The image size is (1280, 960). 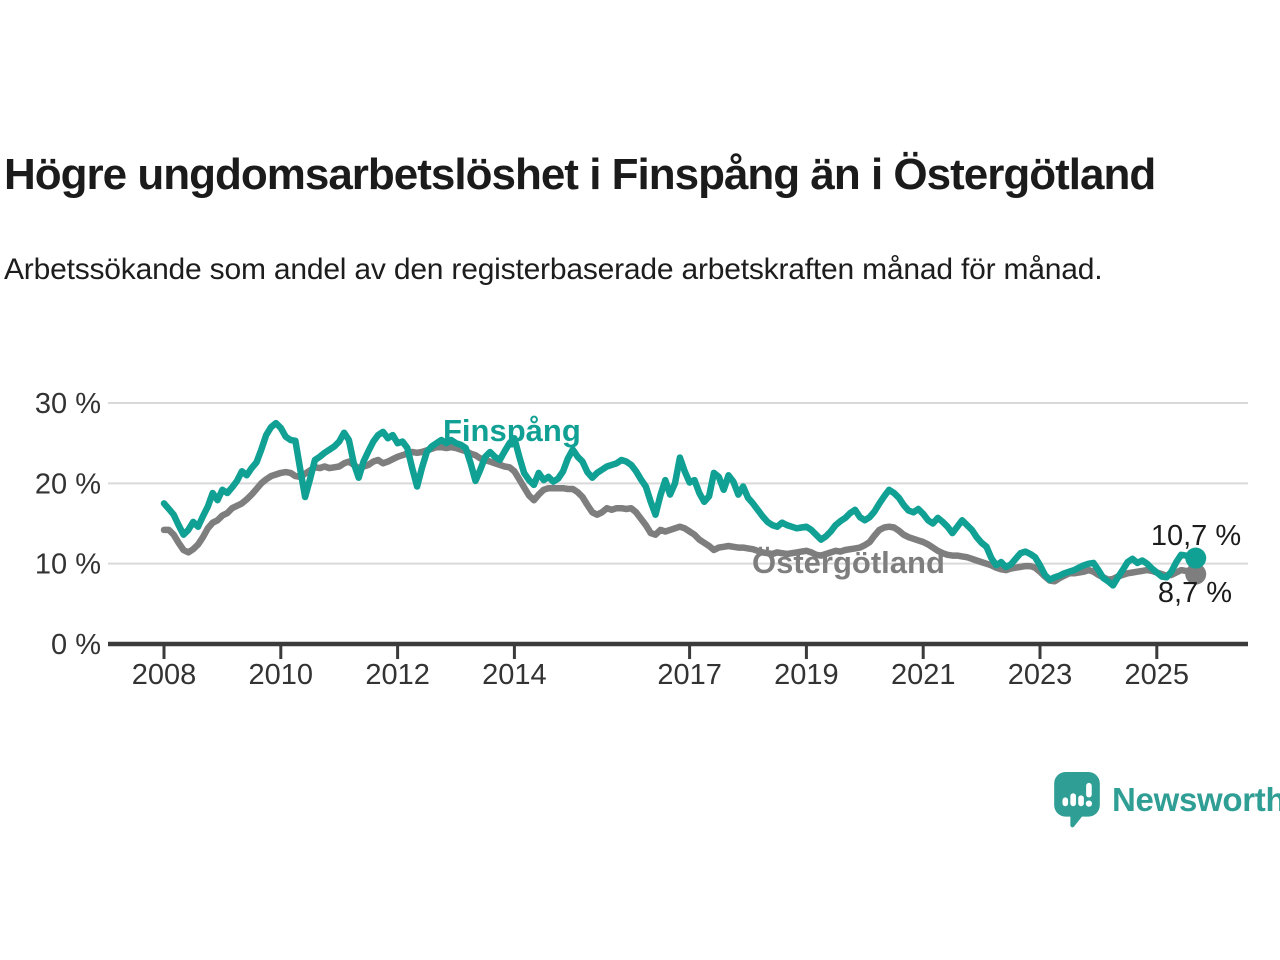 I want to click on series-annotations: Finspång Östergötland 10,7 % 8,7 %, so click(x=842, y=511).